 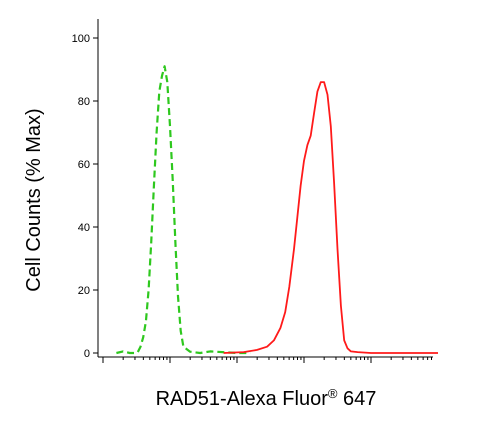 I want to click on y-tick-label: 100, so click(x=81, y=39).